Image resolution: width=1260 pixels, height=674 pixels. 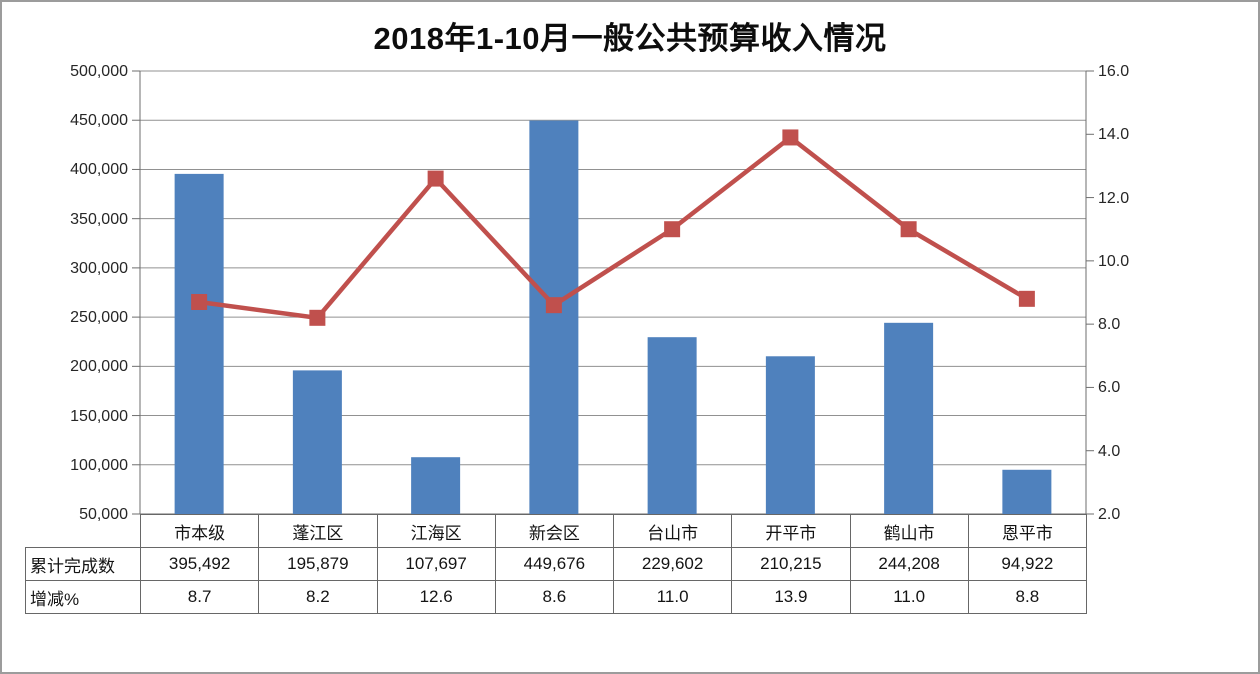 What do you see at coordinates (1109, 451) in the screenshot?
I see `right-axis-tick-label: 4.0` at bounding box center [1109, 451].